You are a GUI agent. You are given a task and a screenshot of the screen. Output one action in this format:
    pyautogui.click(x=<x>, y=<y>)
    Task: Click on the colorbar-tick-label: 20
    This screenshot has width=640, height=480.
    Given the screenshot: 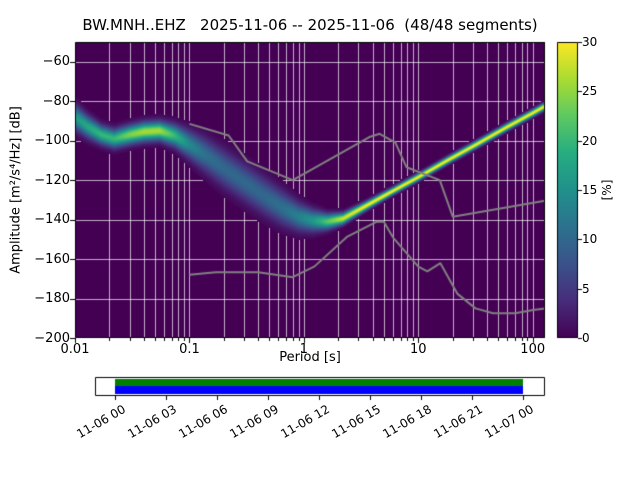 What is the action you would take?
    pyautogui.click(x=590, y=140)
    